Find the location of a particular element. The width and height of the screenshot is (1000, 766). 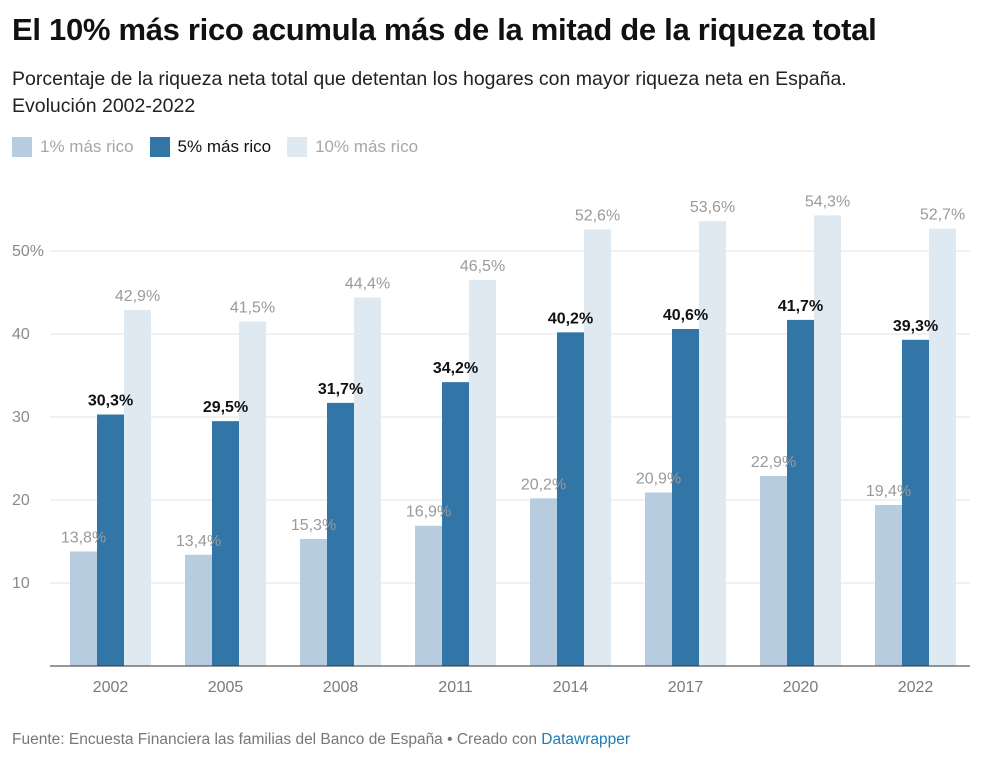

value-label-2008-series-1: 15,3% is located at coordinates (313, 525).